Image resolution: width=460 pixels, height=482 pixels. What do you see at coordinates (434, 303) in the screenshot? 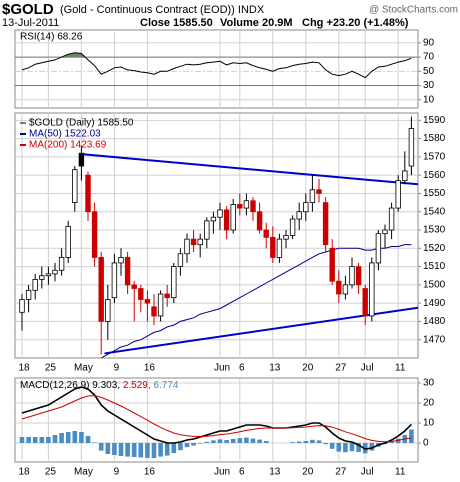
I see `y-tick-label: 1490` at bounding box center [434, 303].